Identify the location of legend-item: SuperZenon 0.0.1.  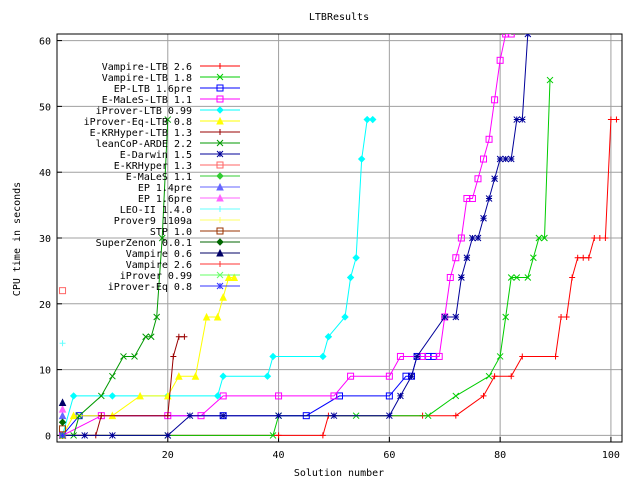
(168, 243).